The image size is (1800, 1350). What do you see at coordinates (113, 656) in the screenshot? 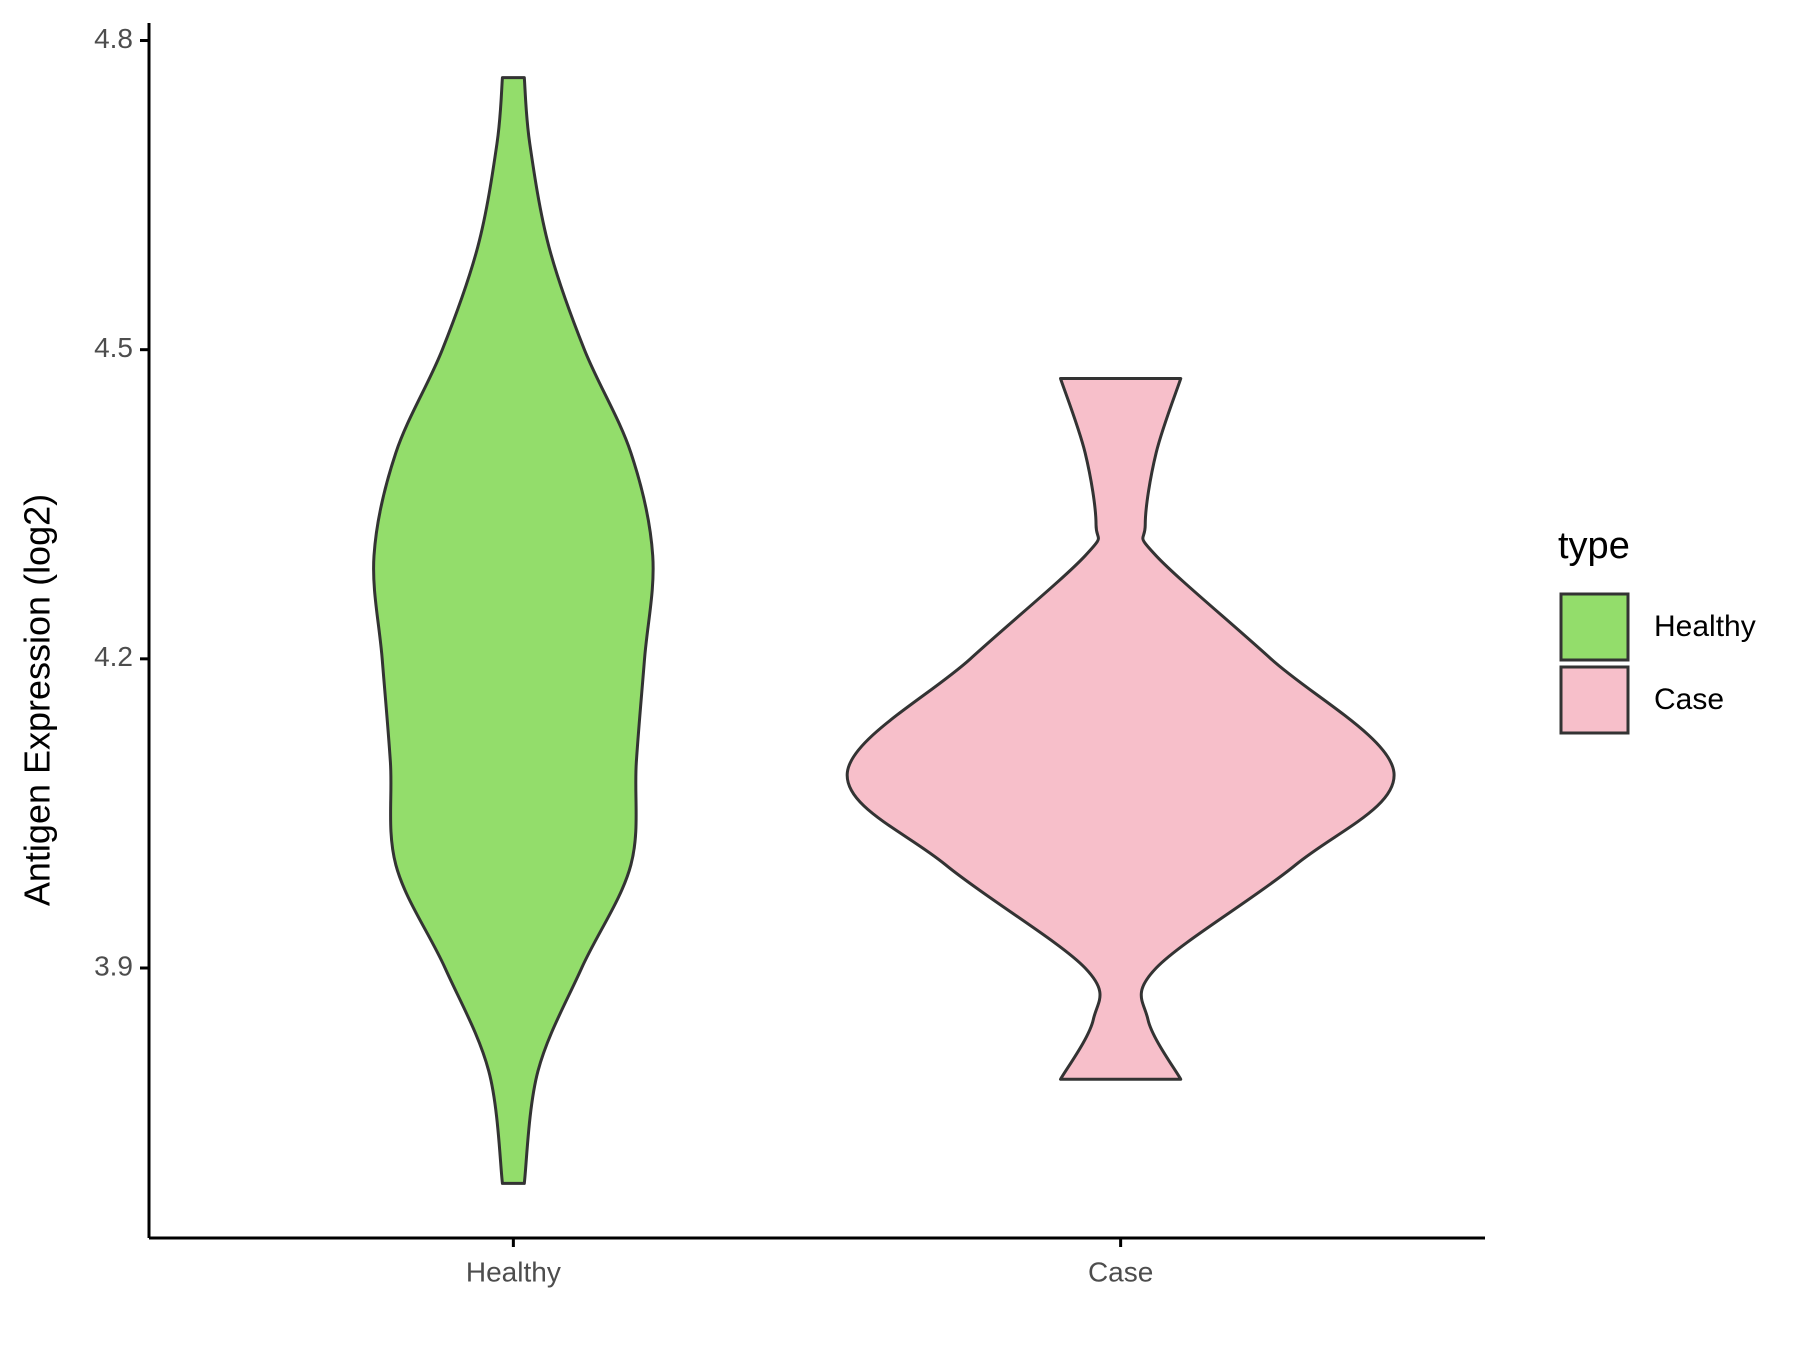
I see `y-tick-label: 4.2` at bounding box center [113, 656].